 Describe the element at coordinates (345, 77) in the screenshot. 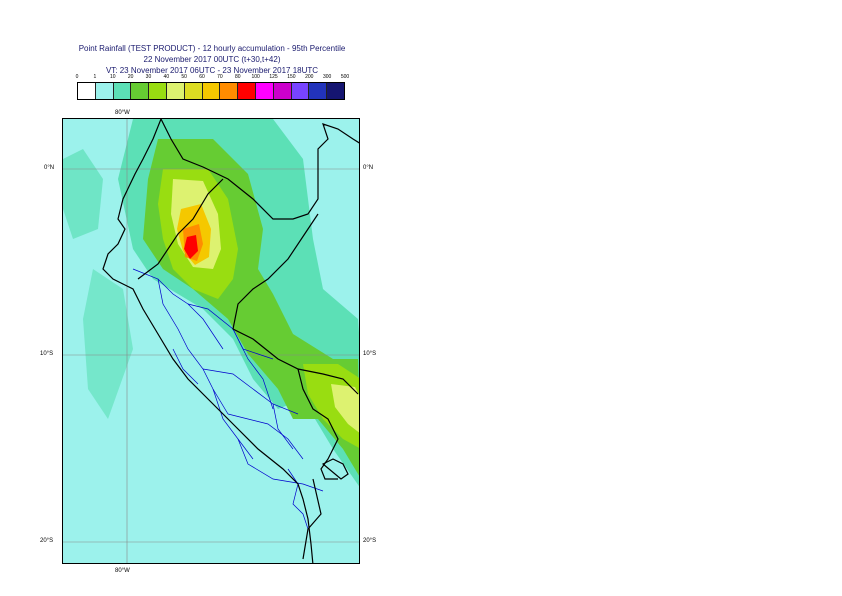

I see `legend-tick-label: 500` at that location.